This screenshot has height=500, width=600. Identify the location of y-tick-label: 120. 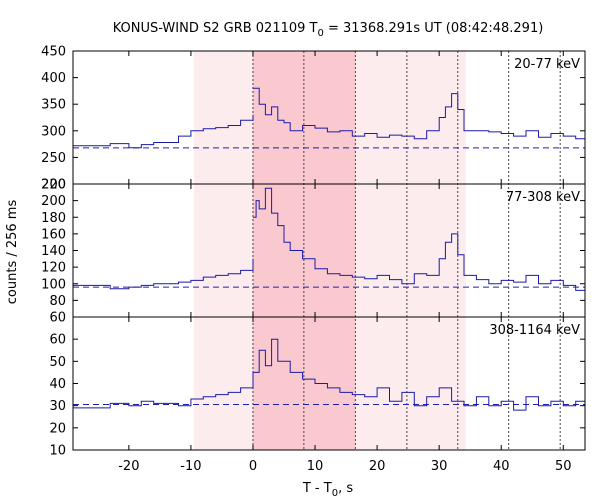
(53, 268).